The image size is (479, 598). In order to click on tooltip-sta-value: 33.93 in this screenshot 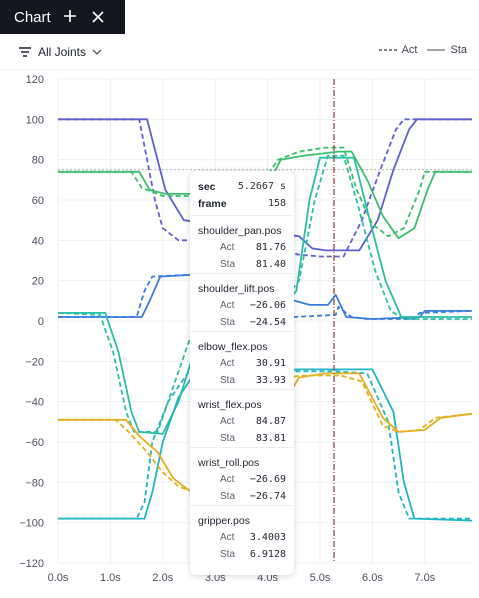, I will do `click(270, 380)`.